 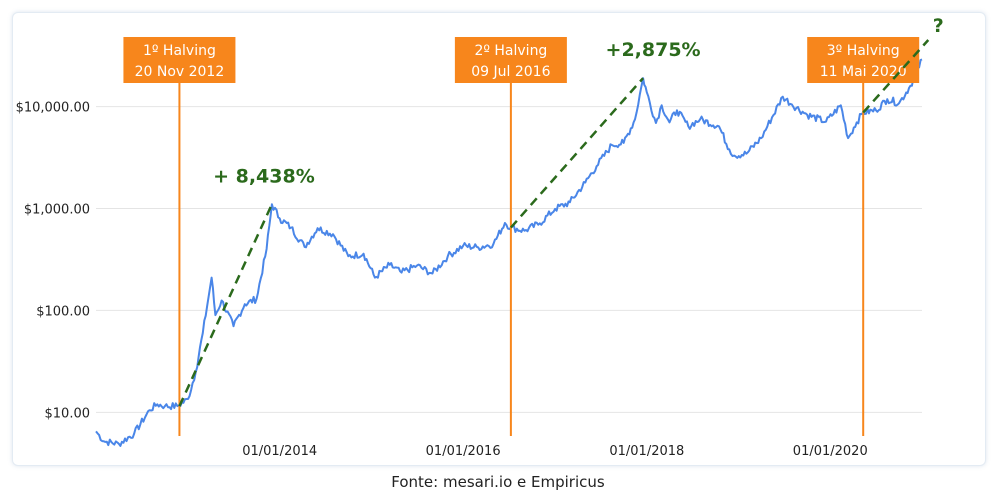 What do you see at coordinates (830, 451) in the screenshot?
I see `x-tick-label: 01/01/2020` at bounding box center [830, 451].